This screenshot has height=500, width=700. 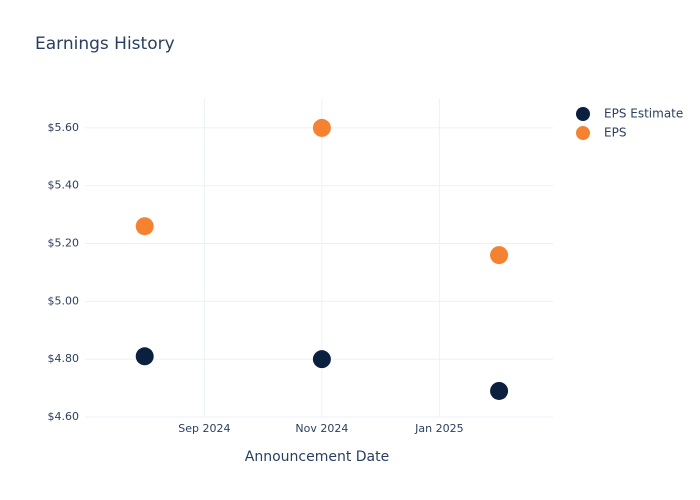 What do you see at coordinates (64, 300) in the screenshot?
I see `y-tick-label: $5.00` at bounding box center [64, 300].